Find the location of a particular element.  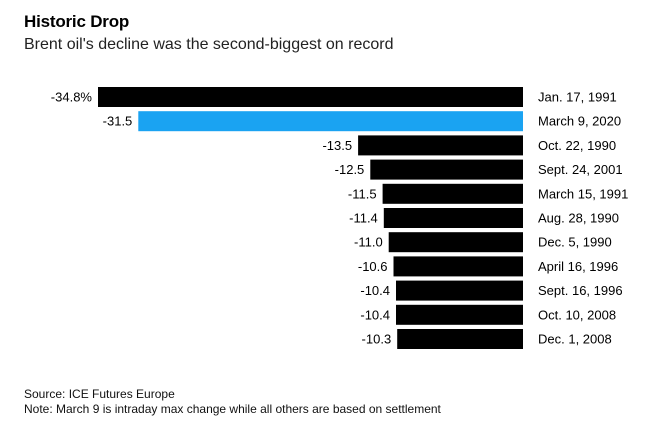

category-label-9: Oct. 10, 2008 is located at coordinates (577, 314).